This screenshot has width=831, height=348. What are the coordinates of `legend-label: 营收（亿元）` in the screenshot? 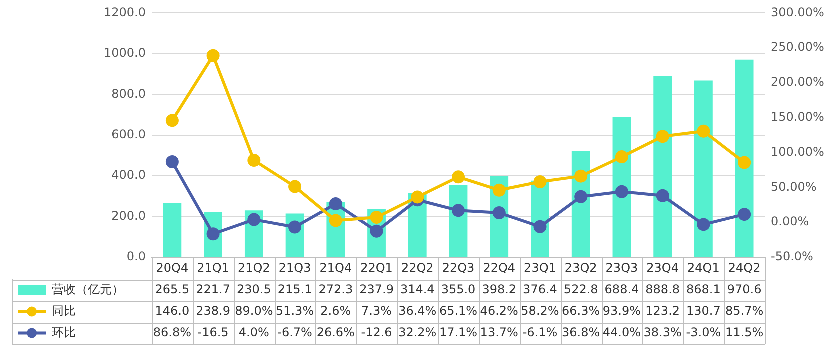 It's located at (88, 289).